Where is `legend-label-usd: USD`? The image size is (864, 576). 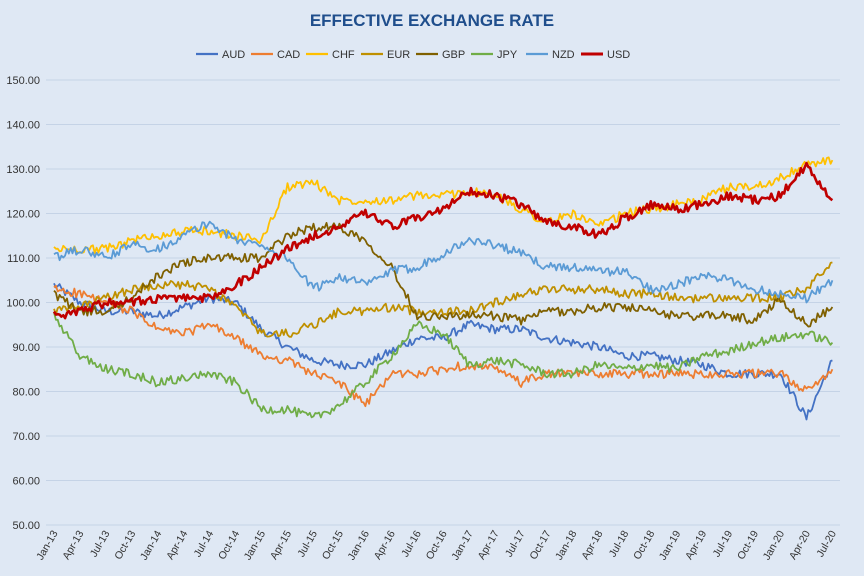
legend-label-usd: USD is located at coordinates (618, 55).